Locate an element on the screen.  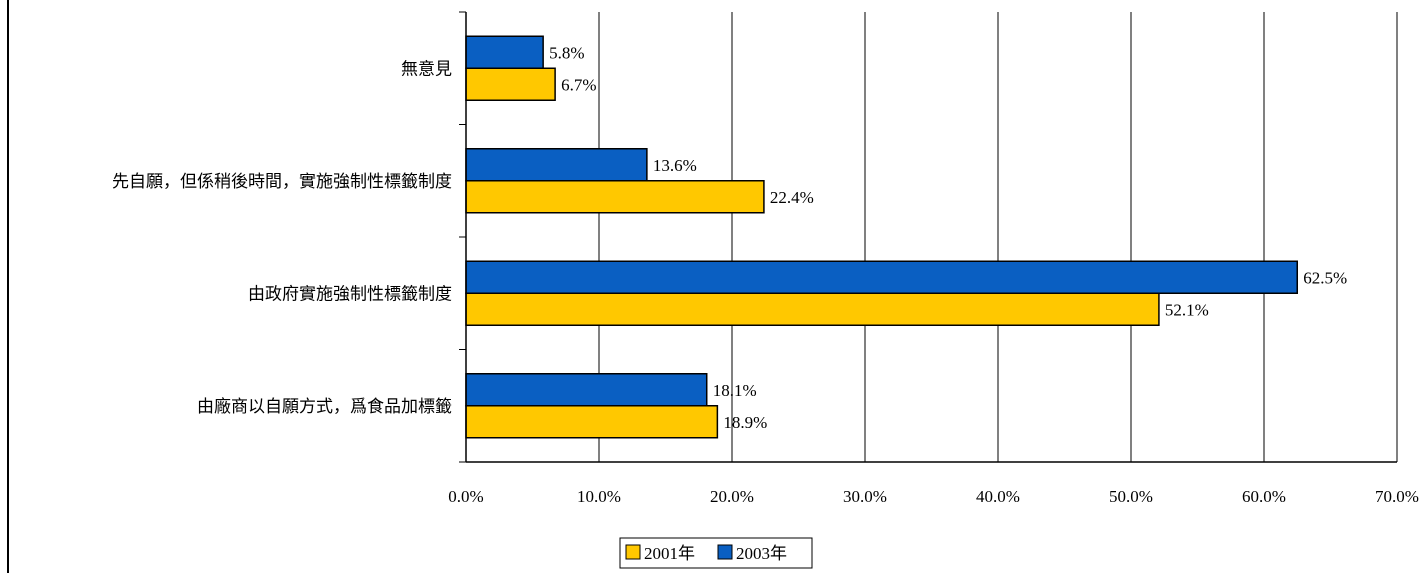
legend-swatch-2001 is located at coordinates (633, 552).